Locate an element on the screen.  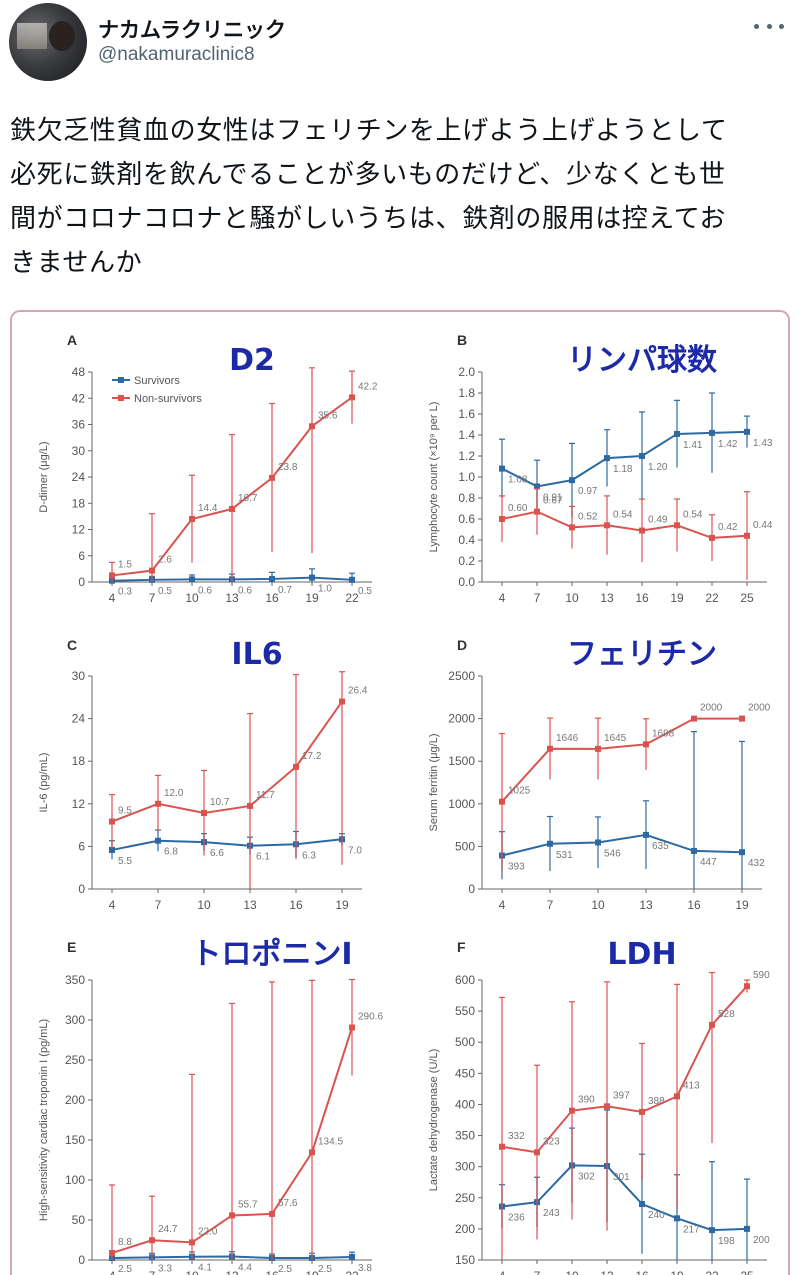
y-tick-label: 30 is located at coordinates (79, 676).